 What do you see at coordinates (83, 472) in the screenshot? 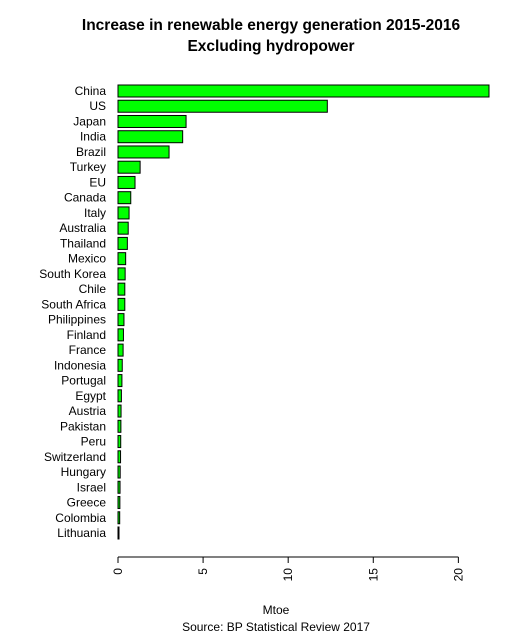
I see `category-label-hungary: Hungary` at bounding box center [83, 472].